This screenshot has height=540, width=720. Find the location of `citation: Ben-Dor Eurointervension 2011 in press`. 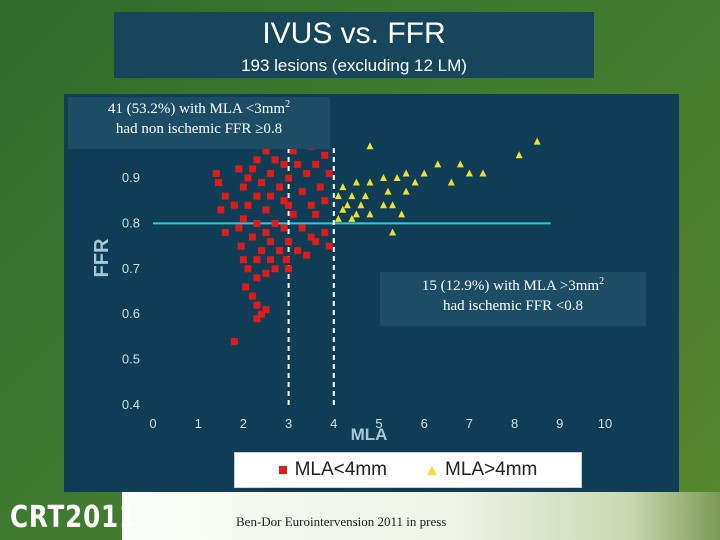

citation: Ben-Dor Eurointervension 2011 in press is located at coordinates (341, 521).